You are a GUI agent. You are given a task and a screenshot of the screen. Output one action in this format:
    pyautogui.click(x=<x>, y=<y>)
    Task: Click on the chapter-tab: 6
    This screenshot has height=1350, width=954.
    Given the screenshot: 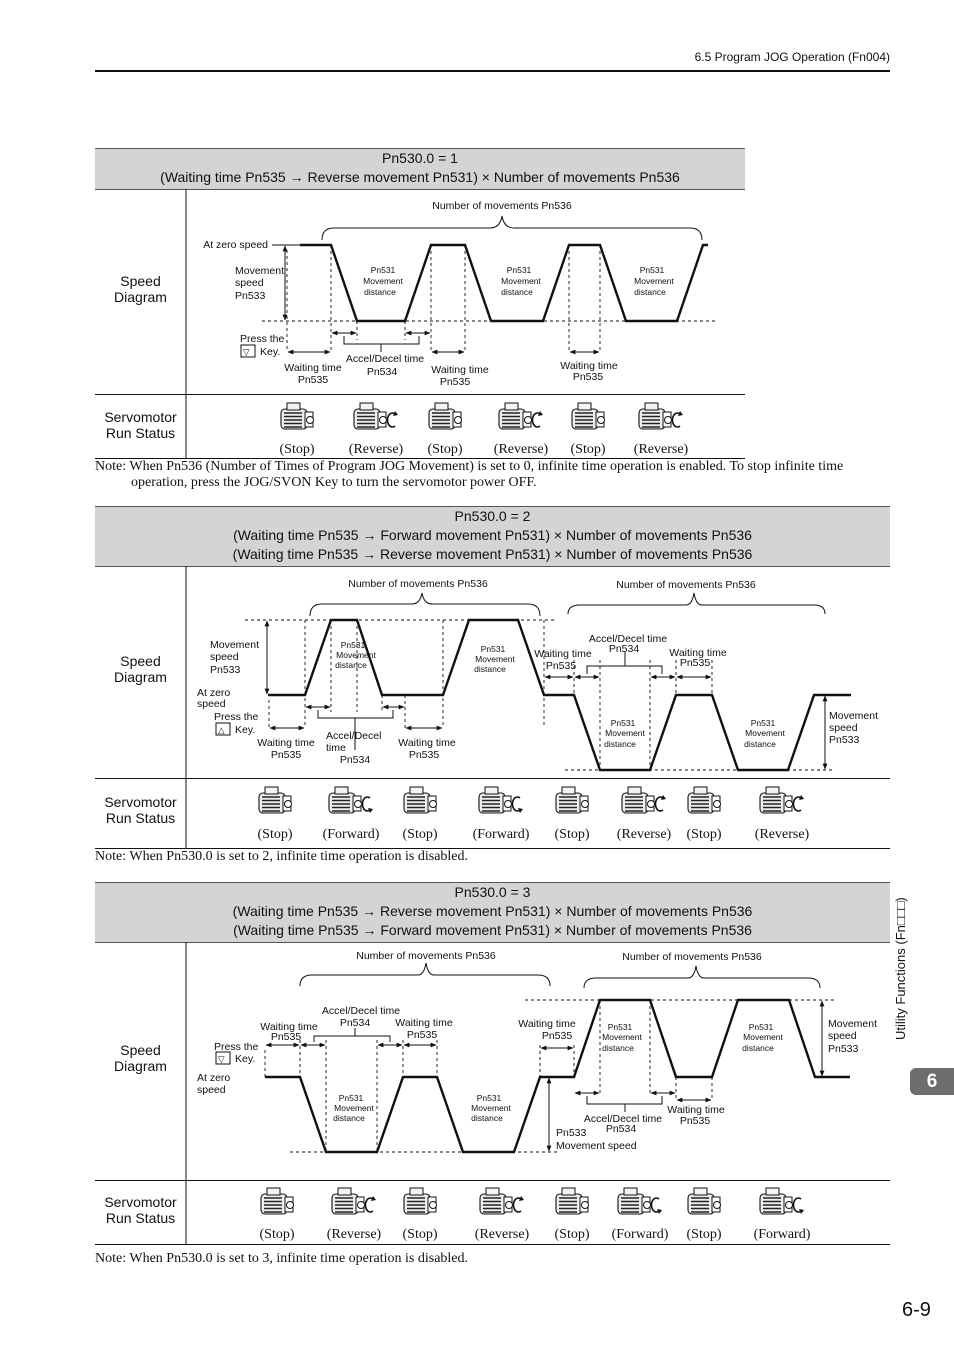 What is the action you would take?
    pyautogui.click(x=932, y=1081)
    